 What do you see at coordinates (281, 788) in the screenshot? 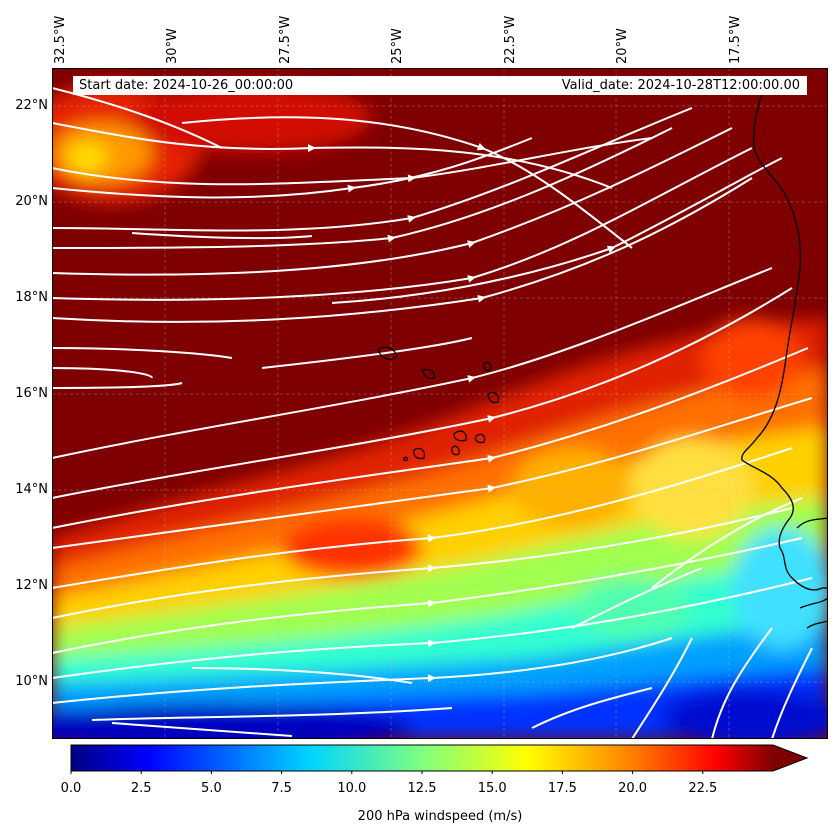
I see `colorbar-tick-label: 7.5` at bounding box center [281, 788].